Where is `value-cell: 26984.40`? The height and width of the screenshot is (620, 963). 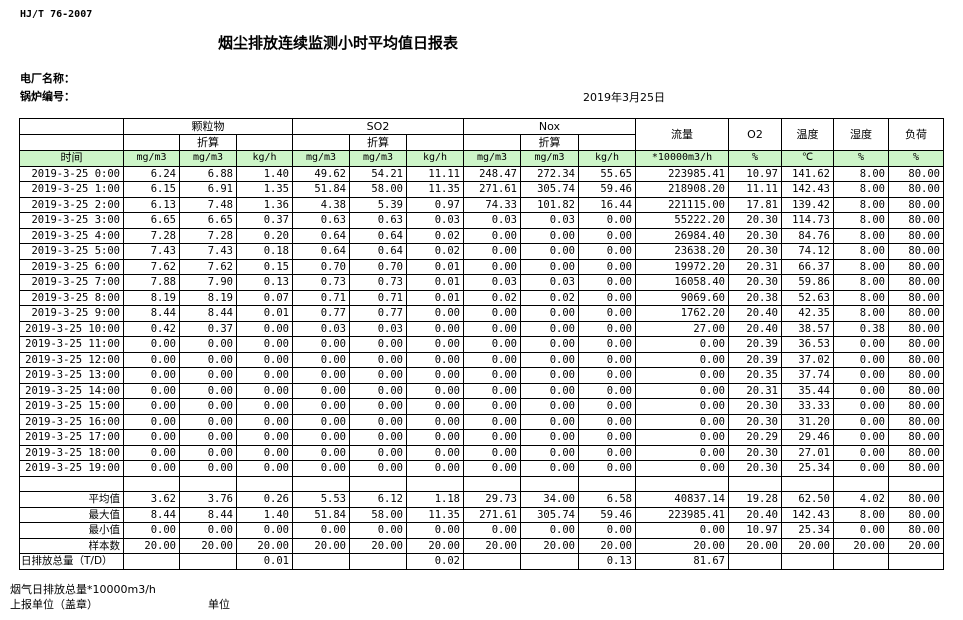
value-cell: 26984.40 is located at coordinates (682, 235).